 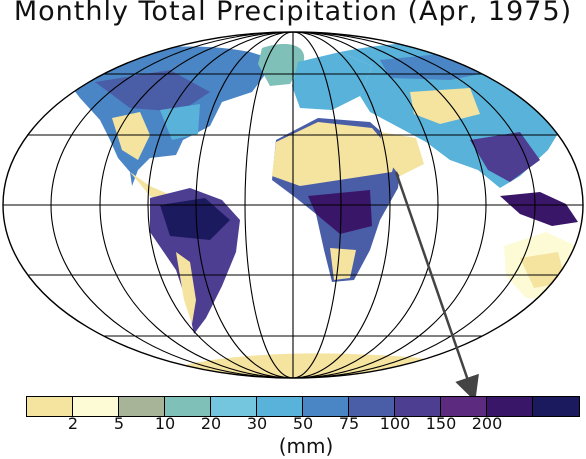 I want to click on color-bar-tick-5: 5, so click(x=119, y=423).